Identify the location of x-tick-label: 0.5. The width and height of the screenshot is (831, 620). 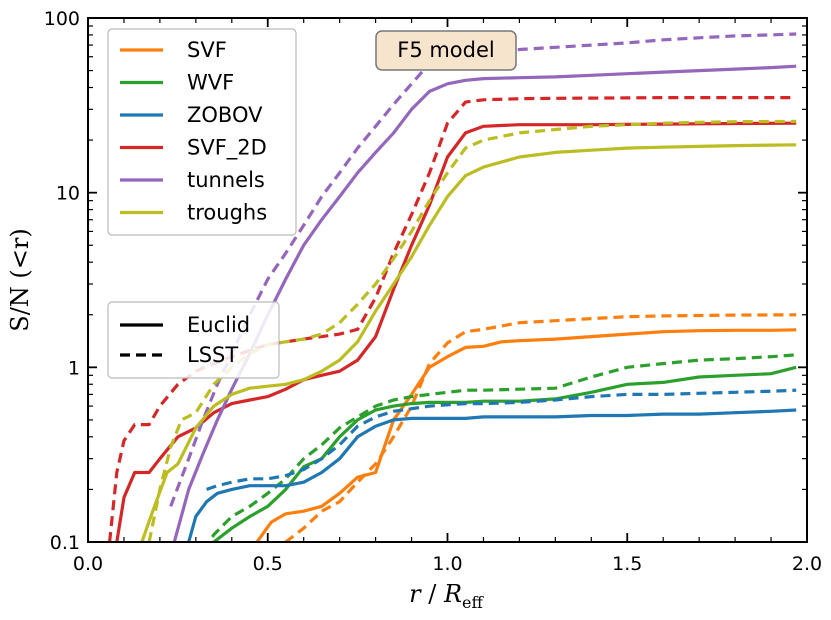
(268, 564).